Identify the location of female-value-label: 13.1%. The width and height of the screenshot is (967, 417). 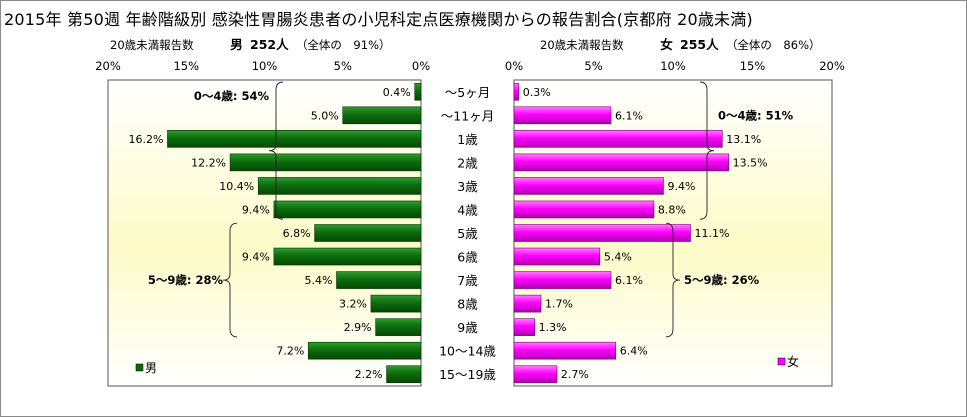
(743, 139).